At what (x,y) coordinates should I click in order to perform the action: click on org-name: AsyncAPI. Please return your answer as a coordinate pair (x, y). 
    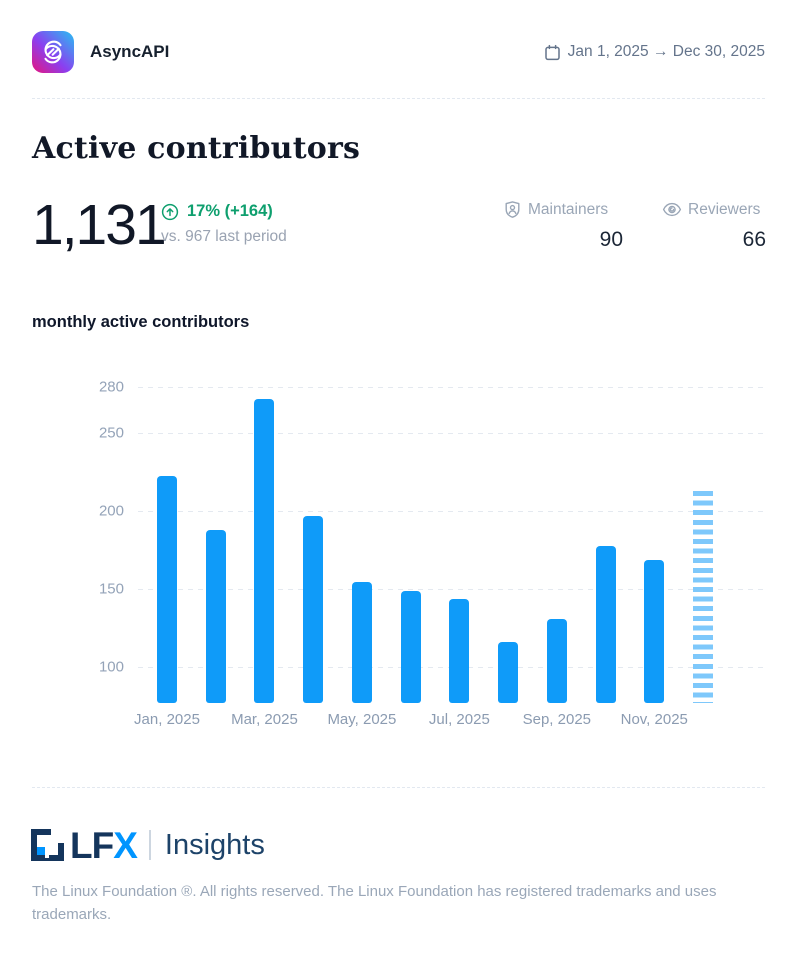
    Looking at the image, I should click on (130, 51).